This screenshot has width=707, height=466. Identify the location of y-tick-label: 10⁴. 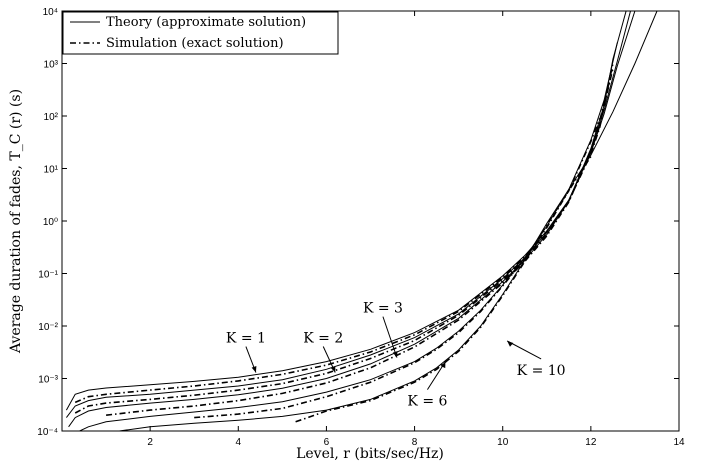
(50, 12).